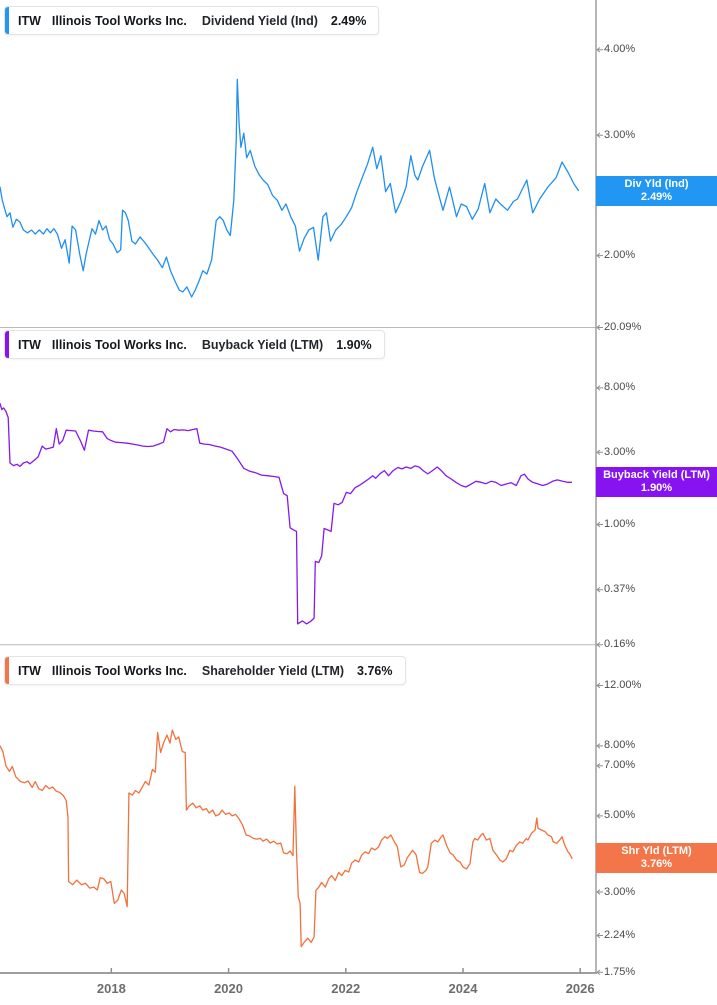  Describe the element at coordinates (620, 589) in the screenshot. I see `y-axis-tick-label: 0.37%` at that location.